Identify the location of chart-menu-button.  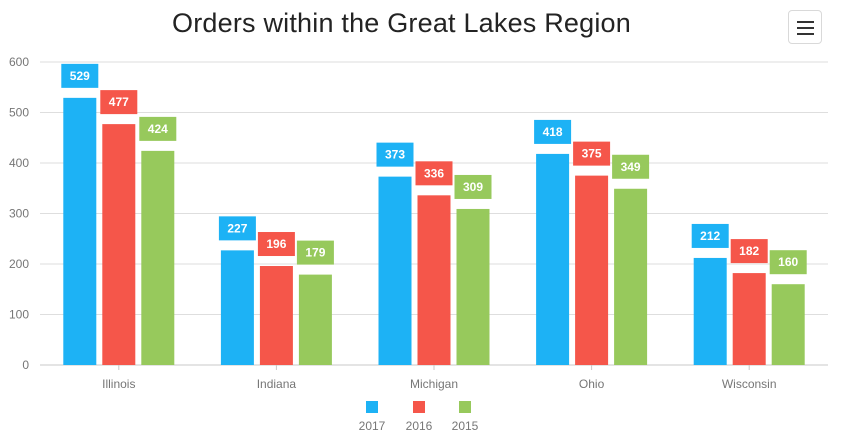
(805, 27).